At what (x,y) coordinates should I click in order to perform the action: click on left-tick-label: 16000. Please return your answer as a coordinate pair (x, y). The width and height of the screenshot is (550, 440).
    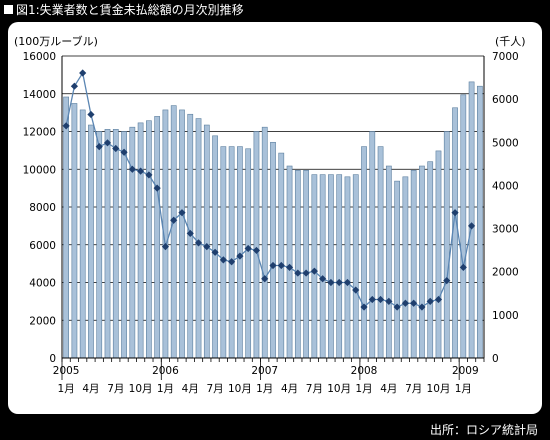
    Looking at the image, I should click on (39, 57).